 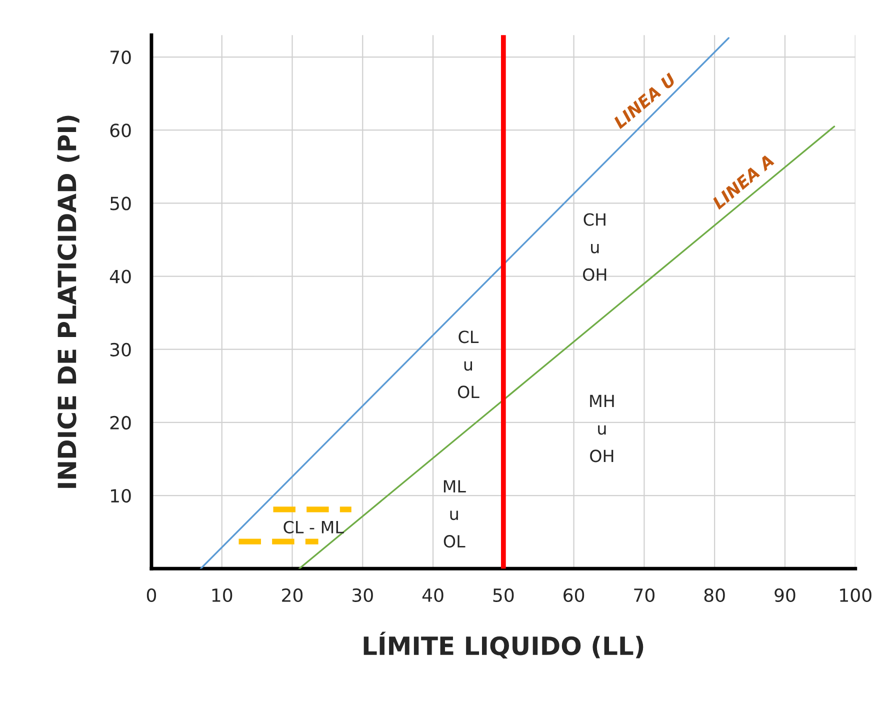 What do you see at coordinates (714, 595) in the screenshot?
I see `x-tick-label: 80` at bounding box center [714, 595].